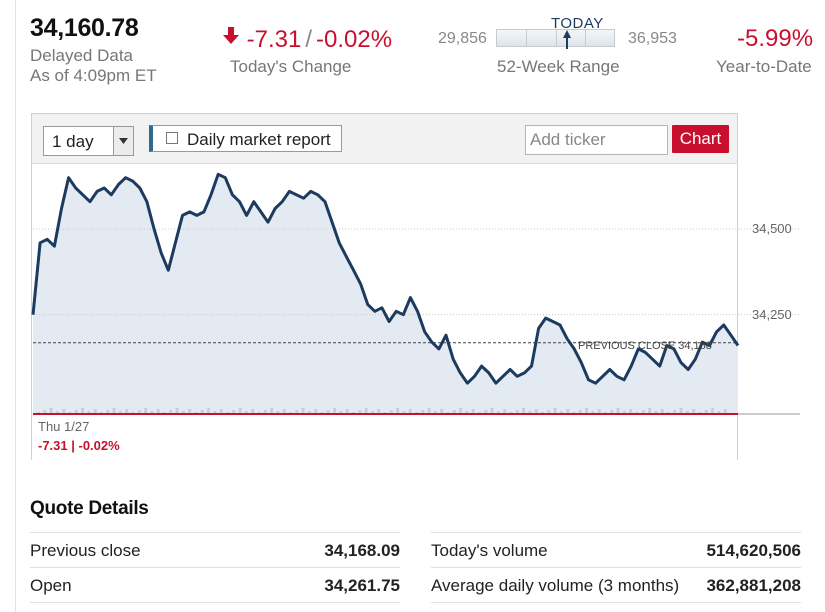 The width and height of the screenshot is (825, 612). Describe the element at coordinates (88, 141) in the screenshot. I see `period-select: 1 day` at that location.